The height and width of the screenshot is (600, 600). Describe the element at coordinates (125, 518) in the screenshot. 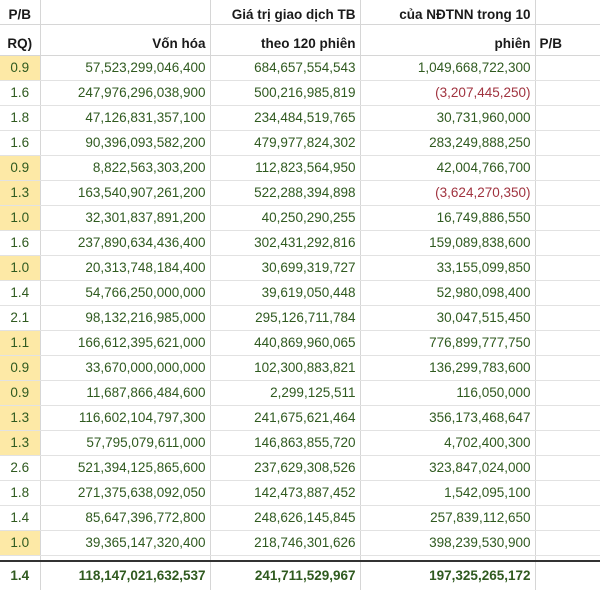

I see `cell-von-hoa: 85,647,396,772,800` at that location.